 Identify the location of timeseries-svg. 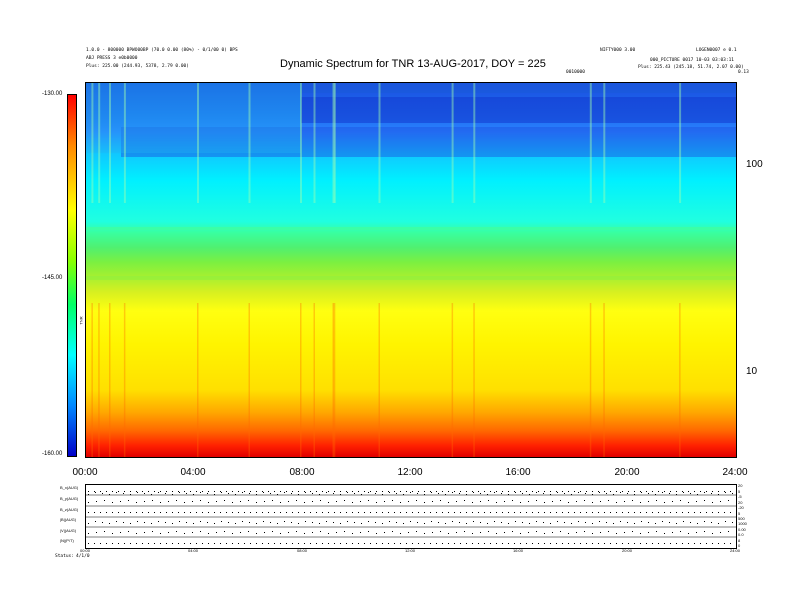
(411, 517).